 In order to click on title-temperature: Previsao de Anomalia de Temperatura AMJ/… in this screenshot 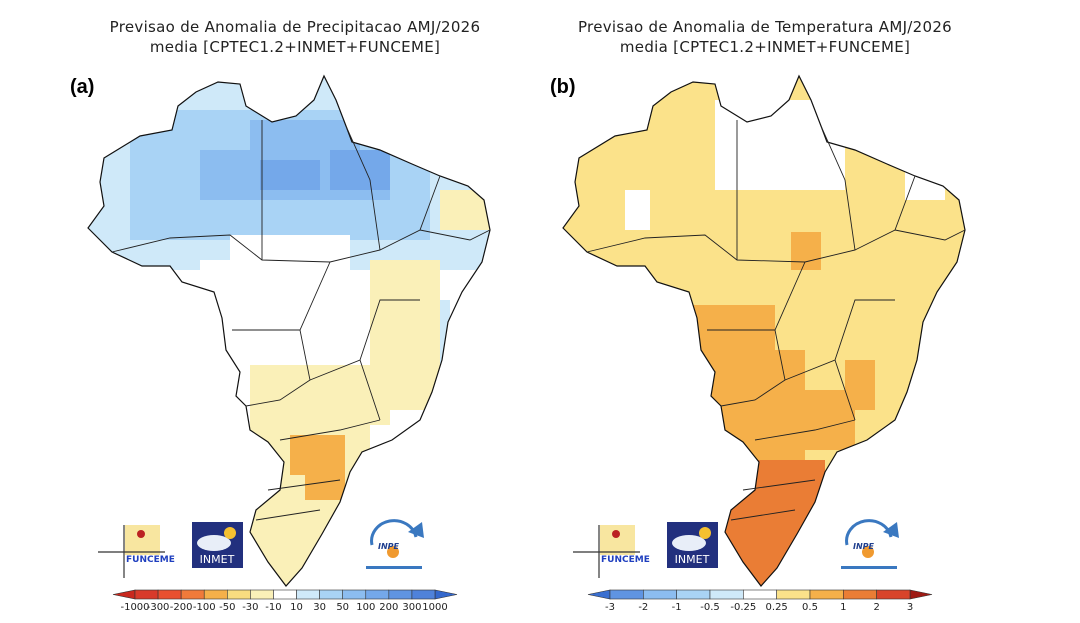, I will do `click(765, 37)`.